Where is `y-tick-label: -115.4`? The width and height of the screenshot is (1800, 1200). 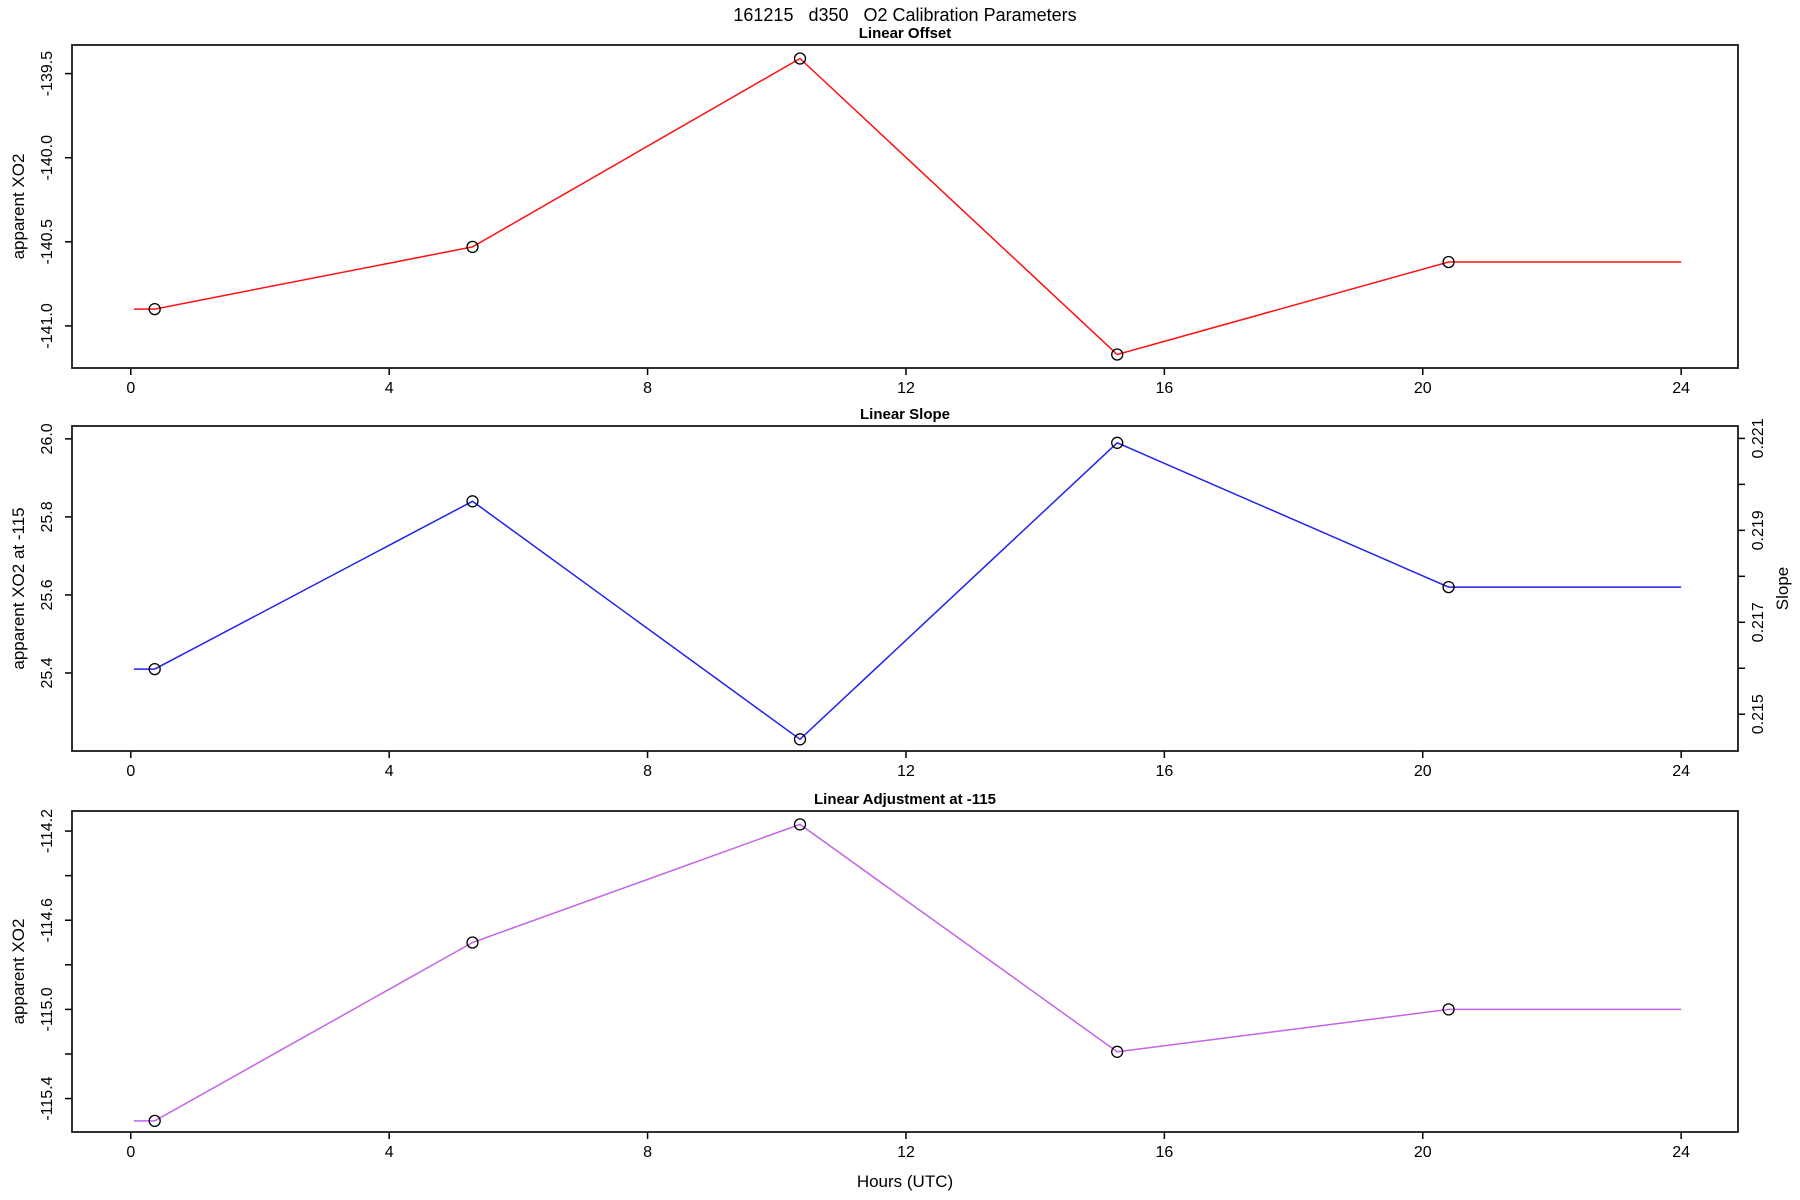 y-tick-label: -115.4 is located at coordinates (47, 1098).